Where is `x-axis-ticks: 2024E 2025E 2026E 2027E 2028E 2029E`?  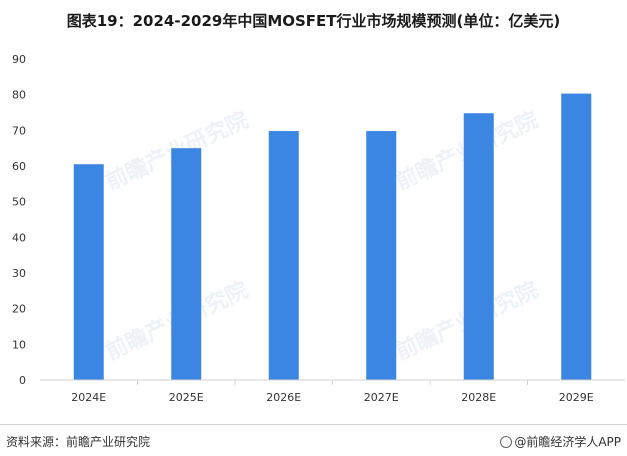
x-axis-ticks: 2024E 2025E 2026E 2027E 2028E 2029E is located at coordinates (332, 392).